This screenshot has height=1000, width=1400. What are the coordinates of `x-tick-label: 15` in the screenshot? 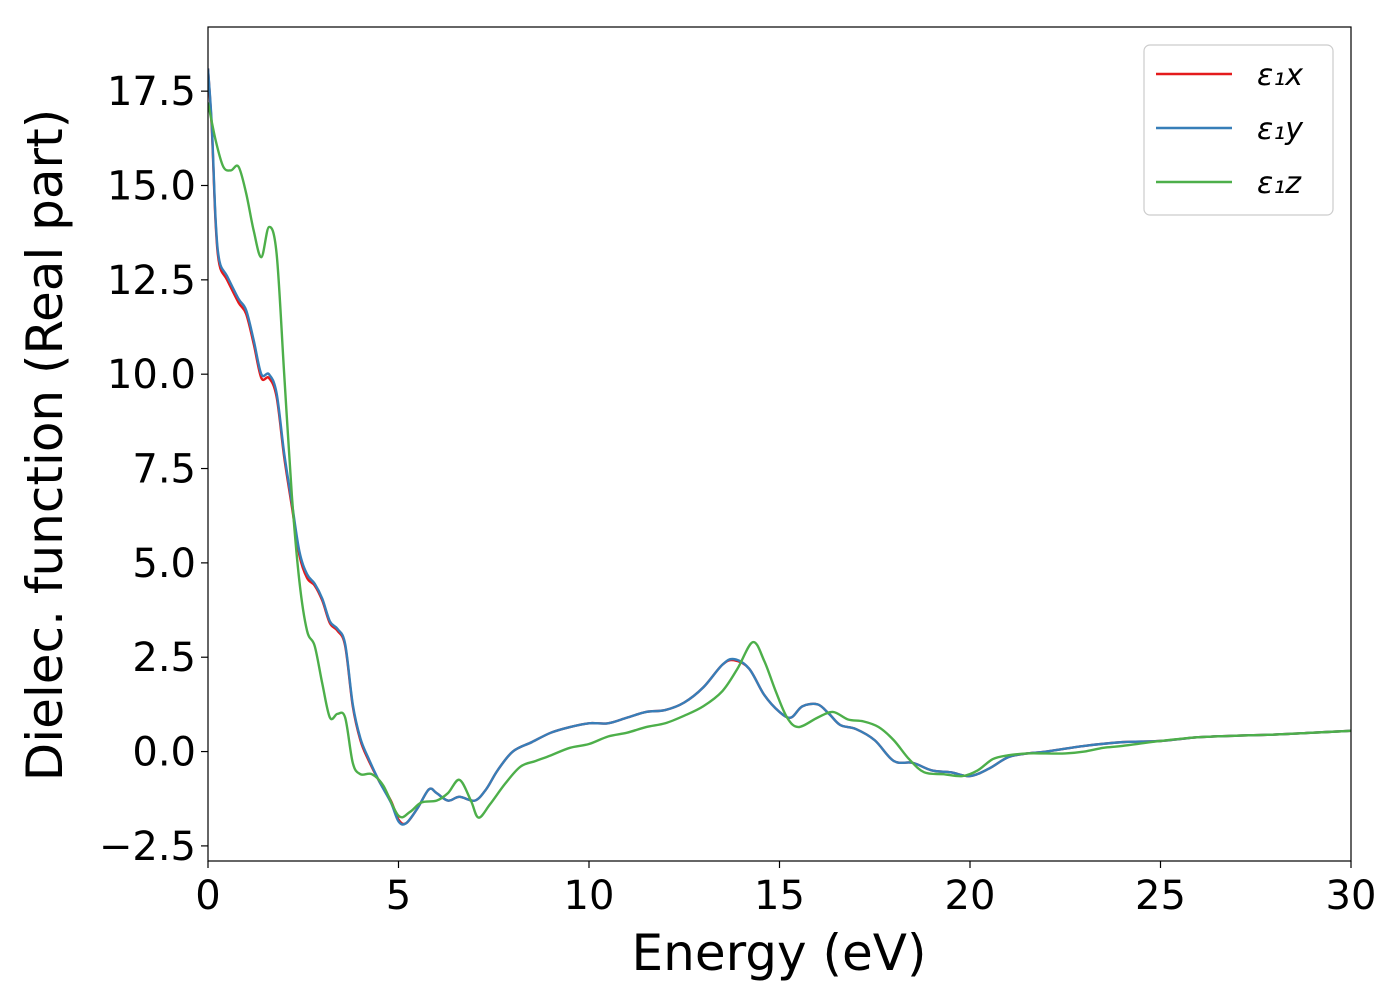 It's located at (779, 896).